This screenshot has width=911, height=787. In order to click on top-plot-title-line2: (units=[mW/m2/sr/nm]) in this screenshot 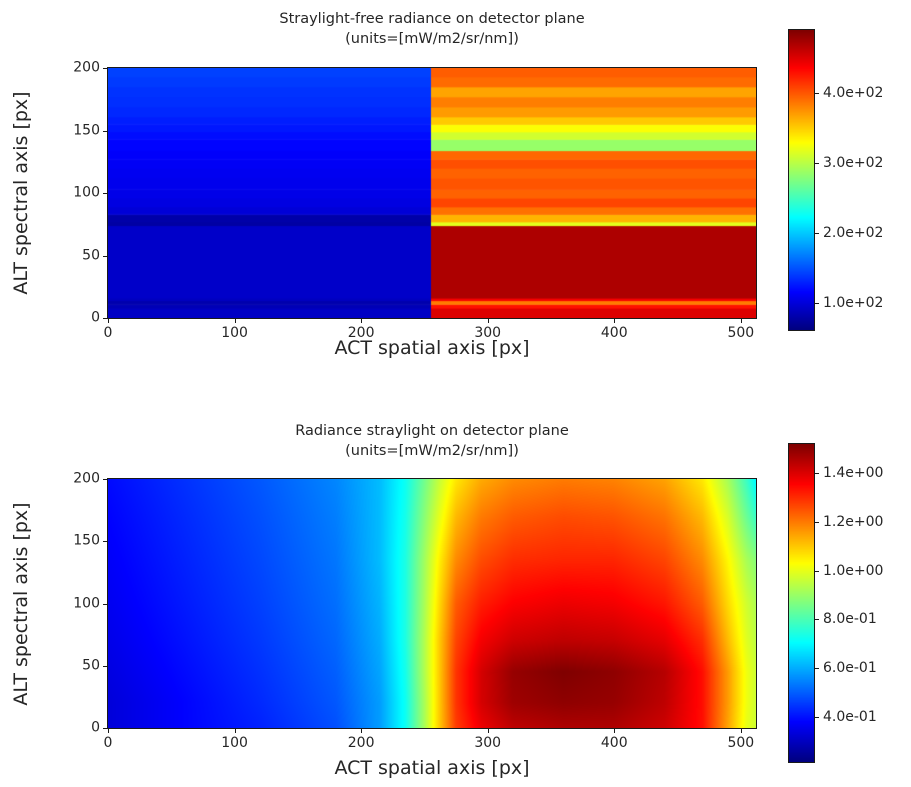, I will do `click(432, 39)`.